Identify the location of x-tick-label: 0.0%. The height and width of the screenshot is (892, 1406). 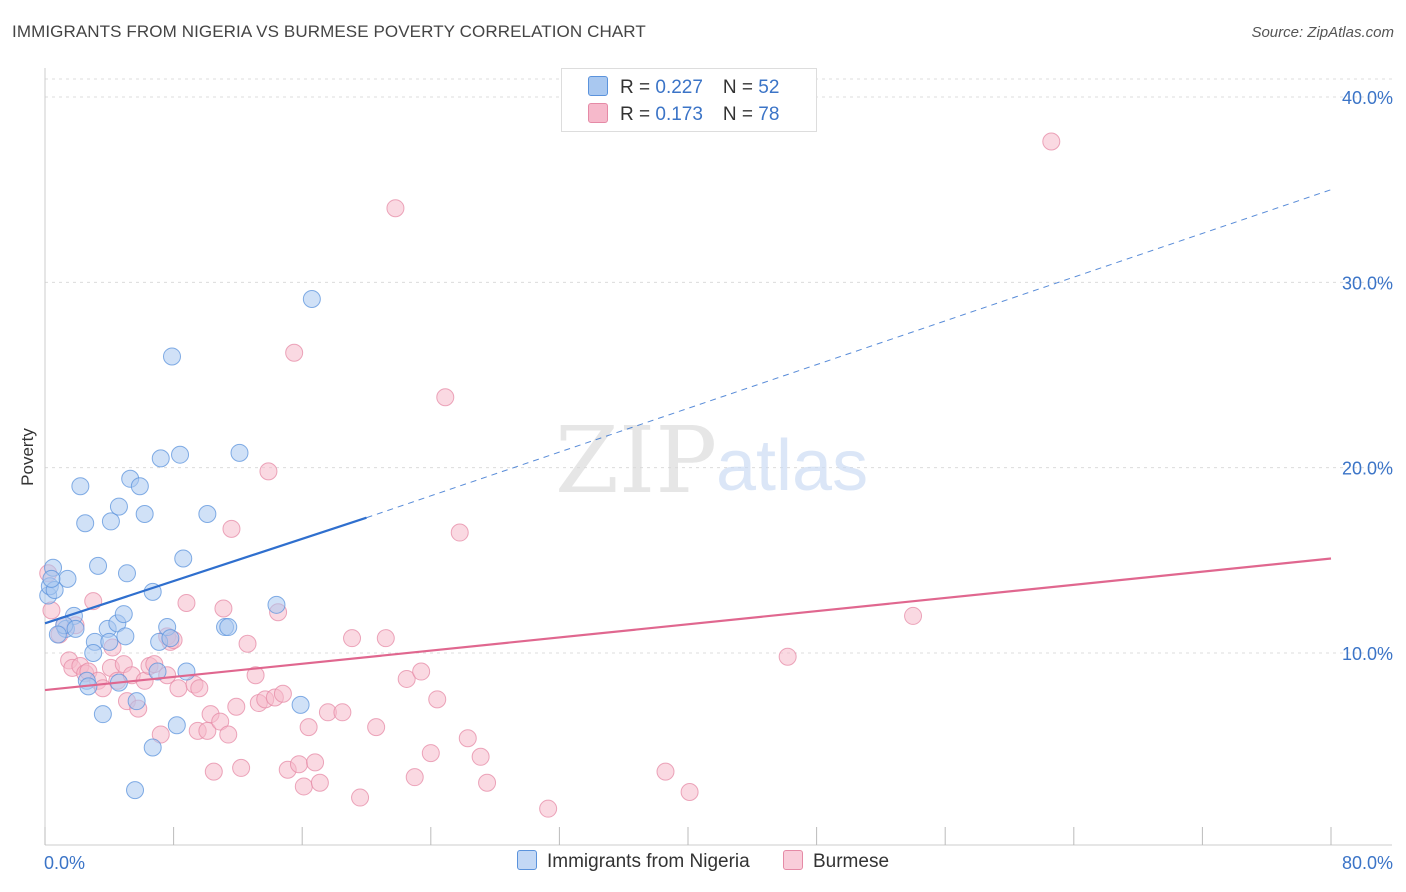
(64, 863).